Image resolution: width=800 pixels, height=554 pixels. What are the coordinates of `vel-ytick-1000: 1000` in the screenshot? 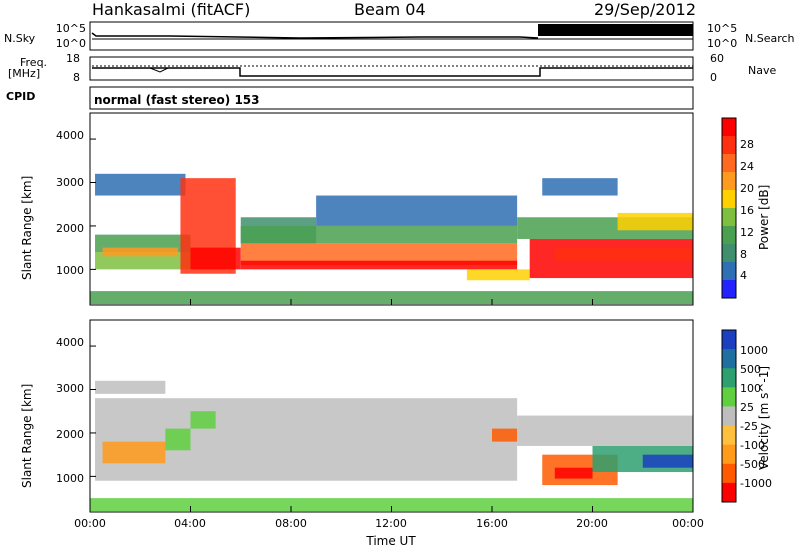 It's located at (70, 478).